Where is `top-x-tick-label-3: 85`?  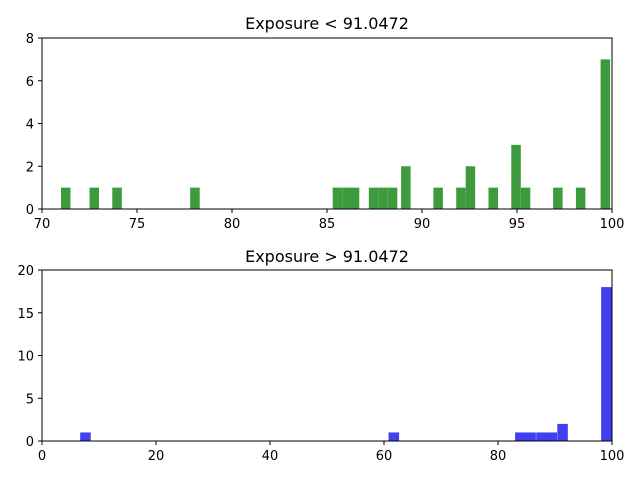
top-x-tick-label-3: 85 is located at coordinates (327, 224).